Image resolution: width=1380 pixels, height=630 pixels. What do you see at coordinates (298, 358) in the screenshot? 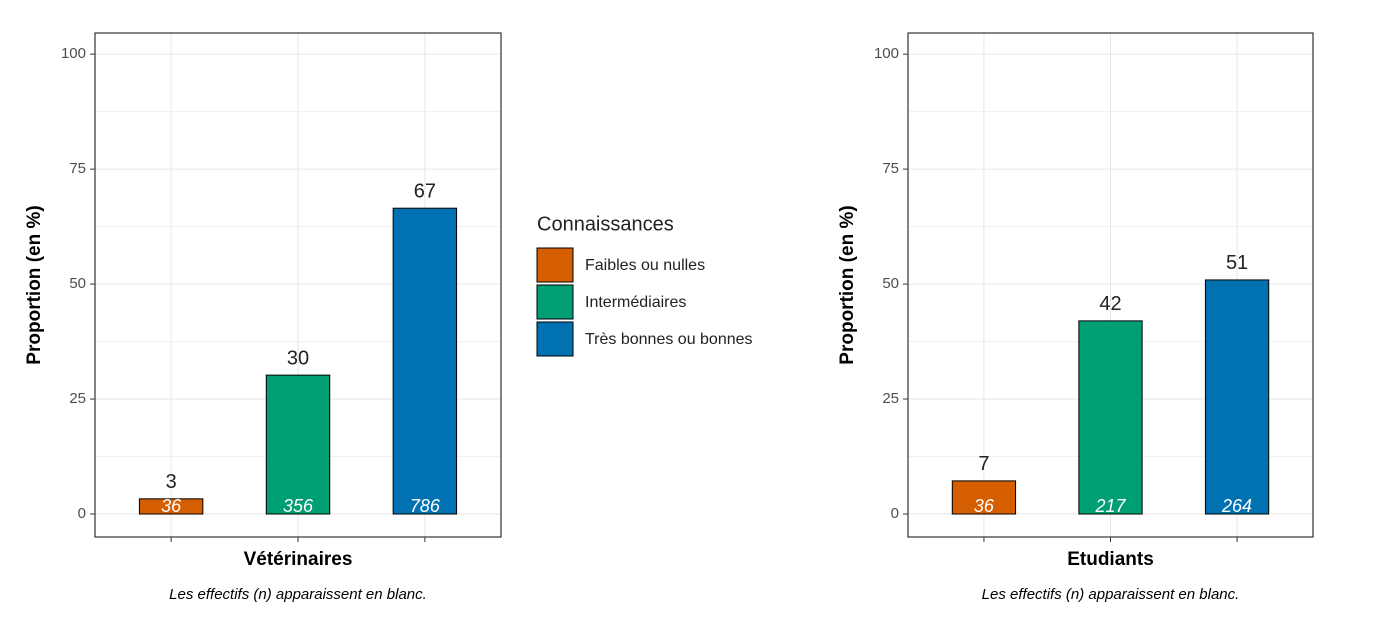
I see `value-label: 30` at bounding box center [298, 358].